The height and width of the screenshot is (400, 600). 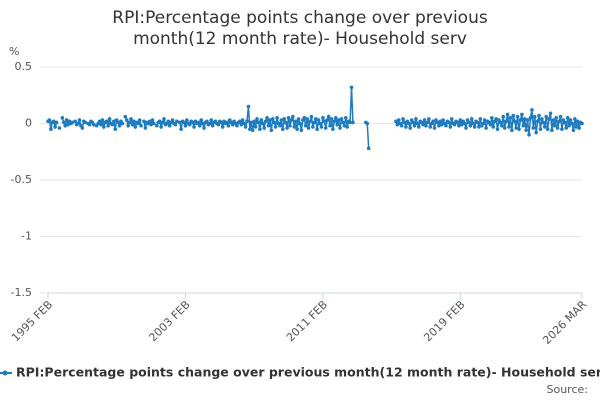 I want to click on y-tick-label: 0, so click(x=28, y=123).